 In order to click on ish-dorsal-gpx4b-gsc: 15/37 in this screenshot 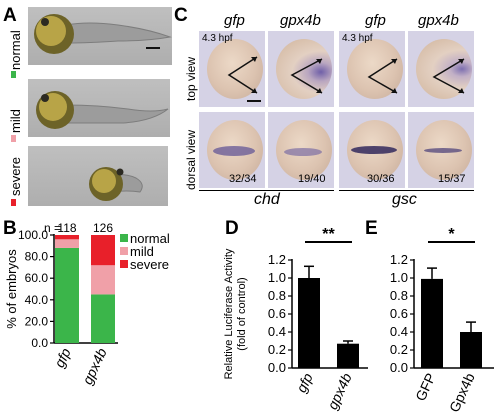, I will do `click(441, 150)`.